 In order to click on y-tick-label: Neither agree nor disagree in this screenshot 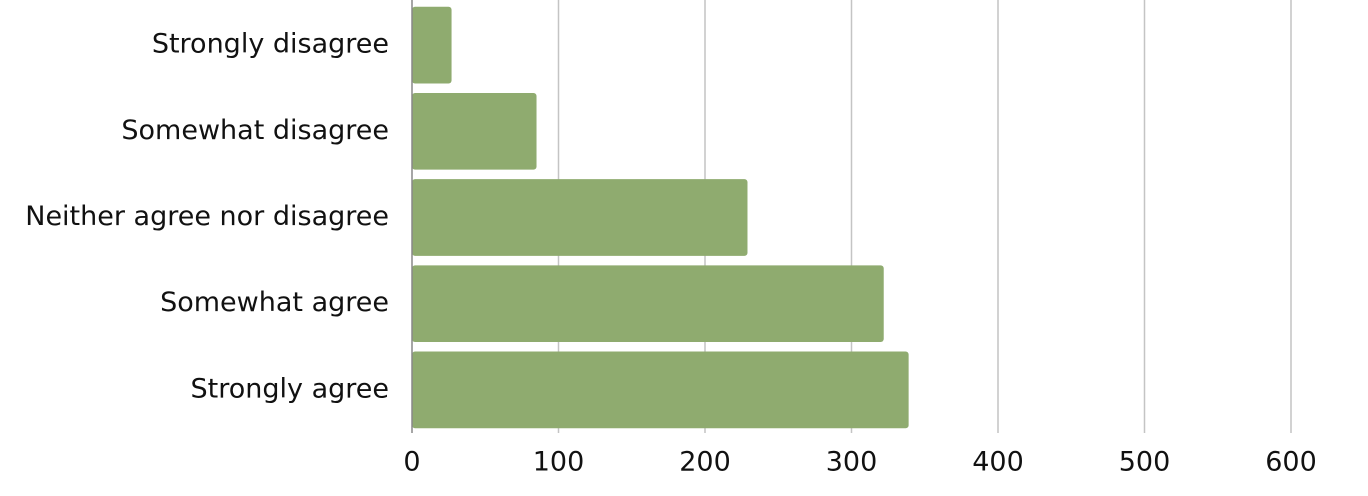, I will do `click(207, 216)`.